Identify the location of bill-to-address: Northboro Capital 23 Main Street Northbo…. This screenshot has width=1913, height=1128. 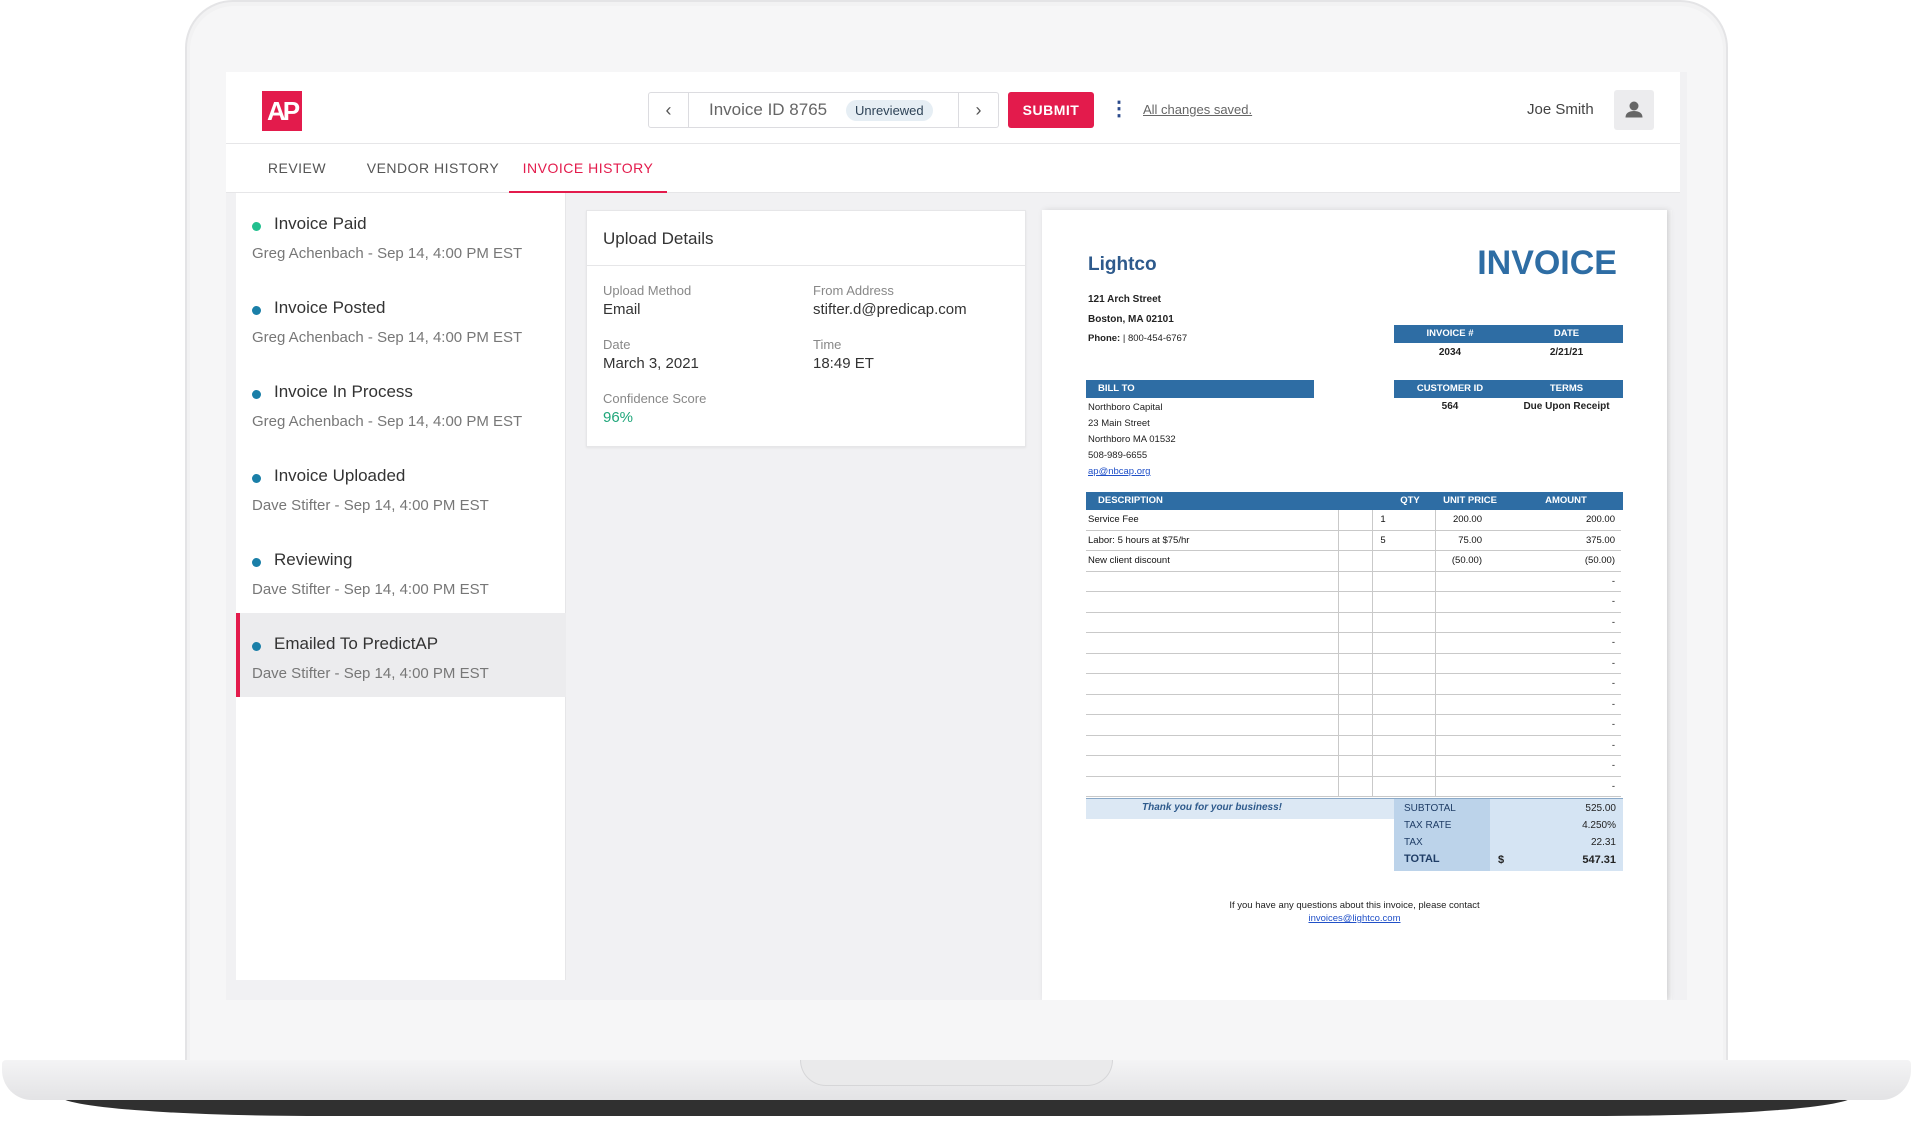
(1132, 440).